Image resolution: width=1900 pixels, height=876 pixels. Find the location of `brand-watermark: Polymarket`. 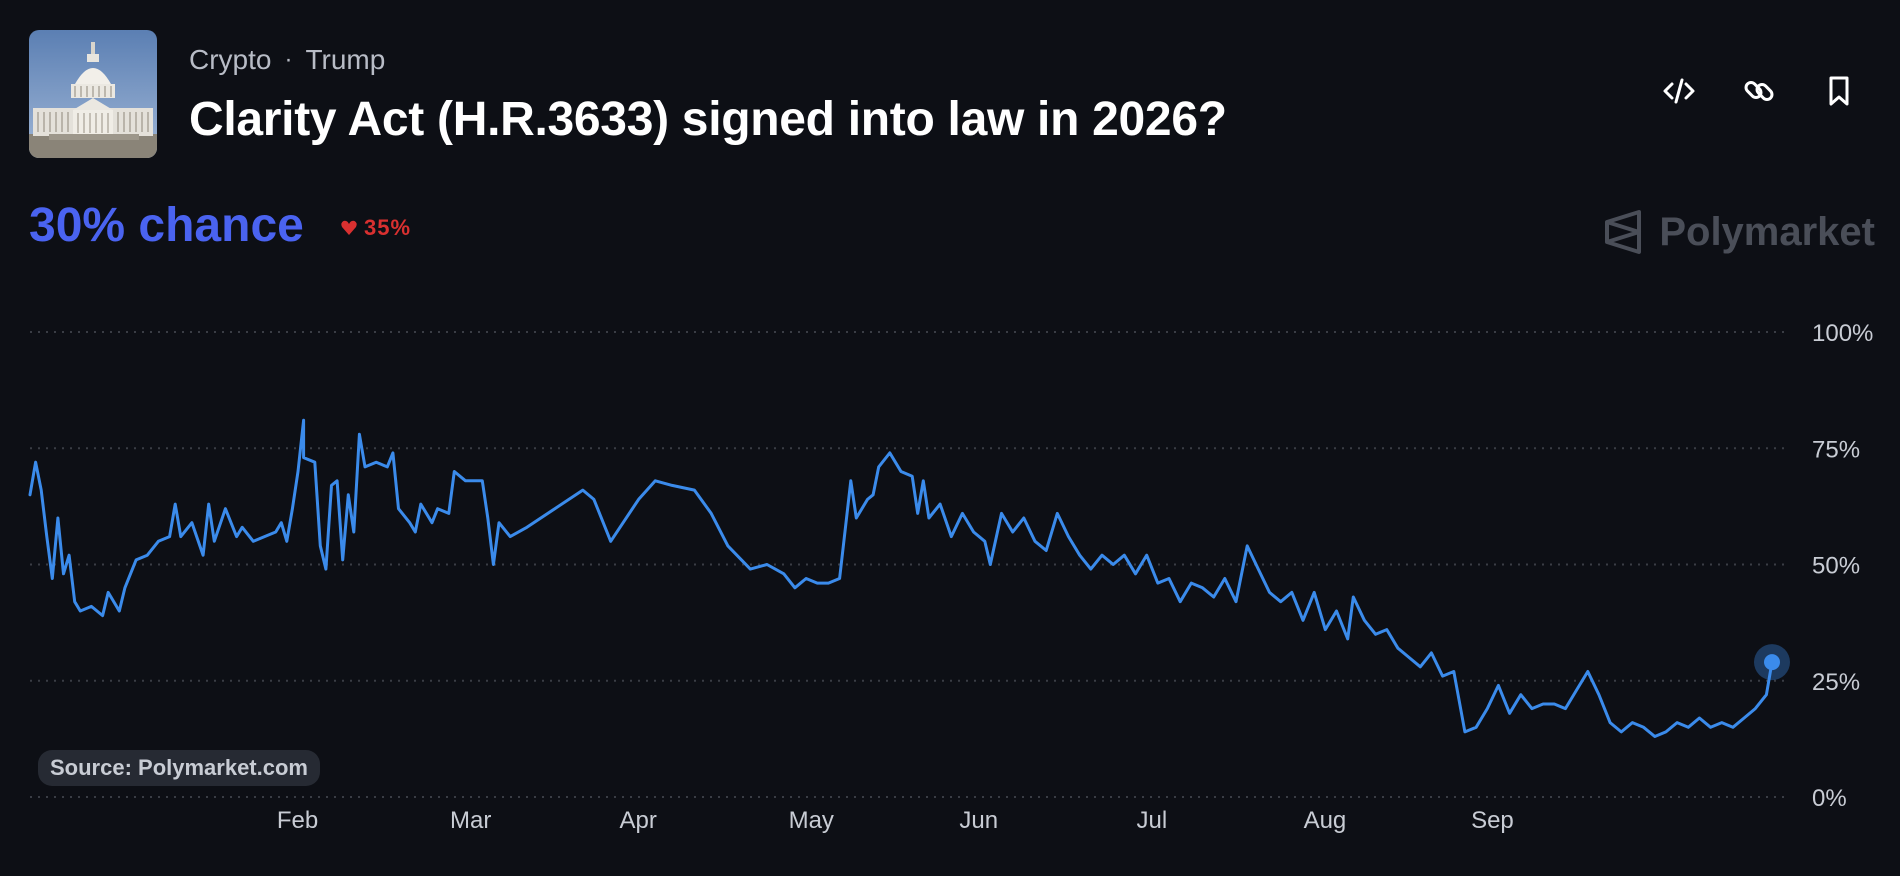

brand-watermark: Polymarket is located at coordinates (1738, 232).